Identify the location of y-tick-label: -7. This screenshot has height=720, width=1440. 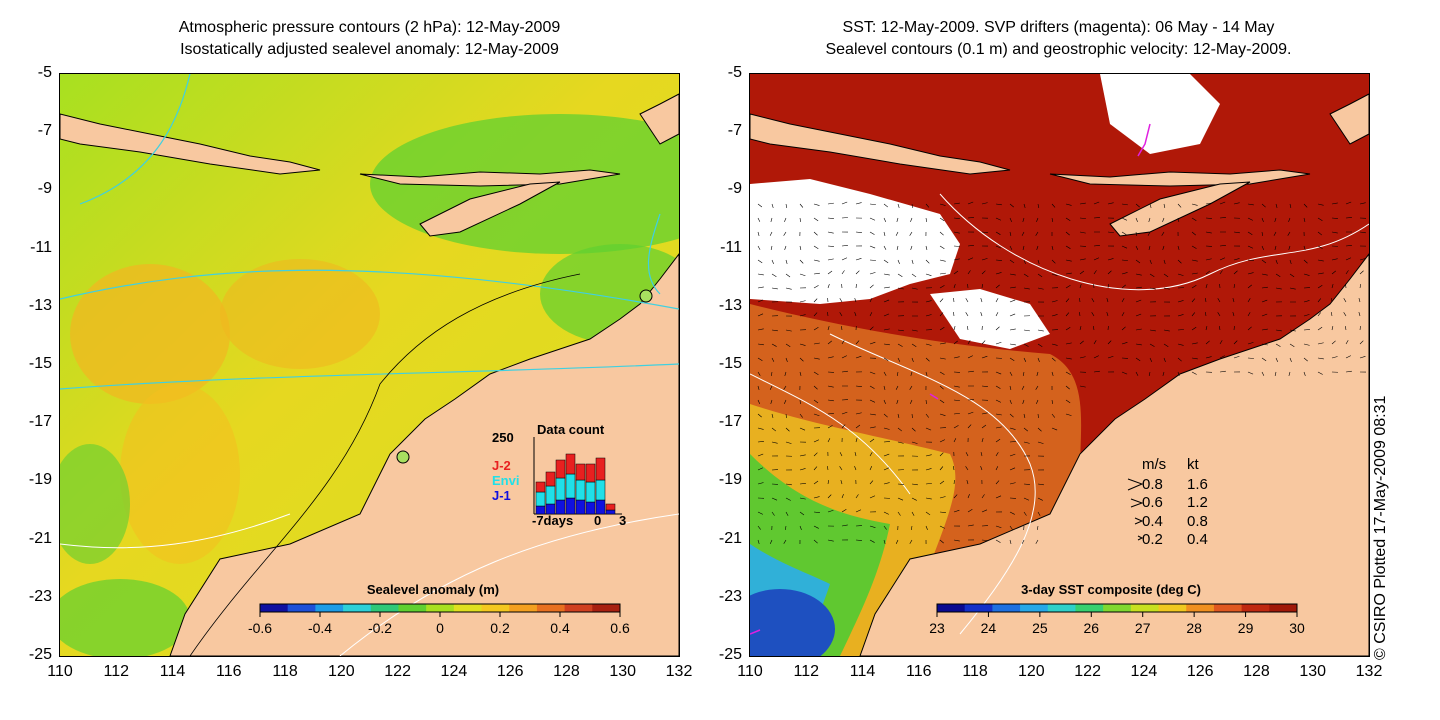
(44, 131).